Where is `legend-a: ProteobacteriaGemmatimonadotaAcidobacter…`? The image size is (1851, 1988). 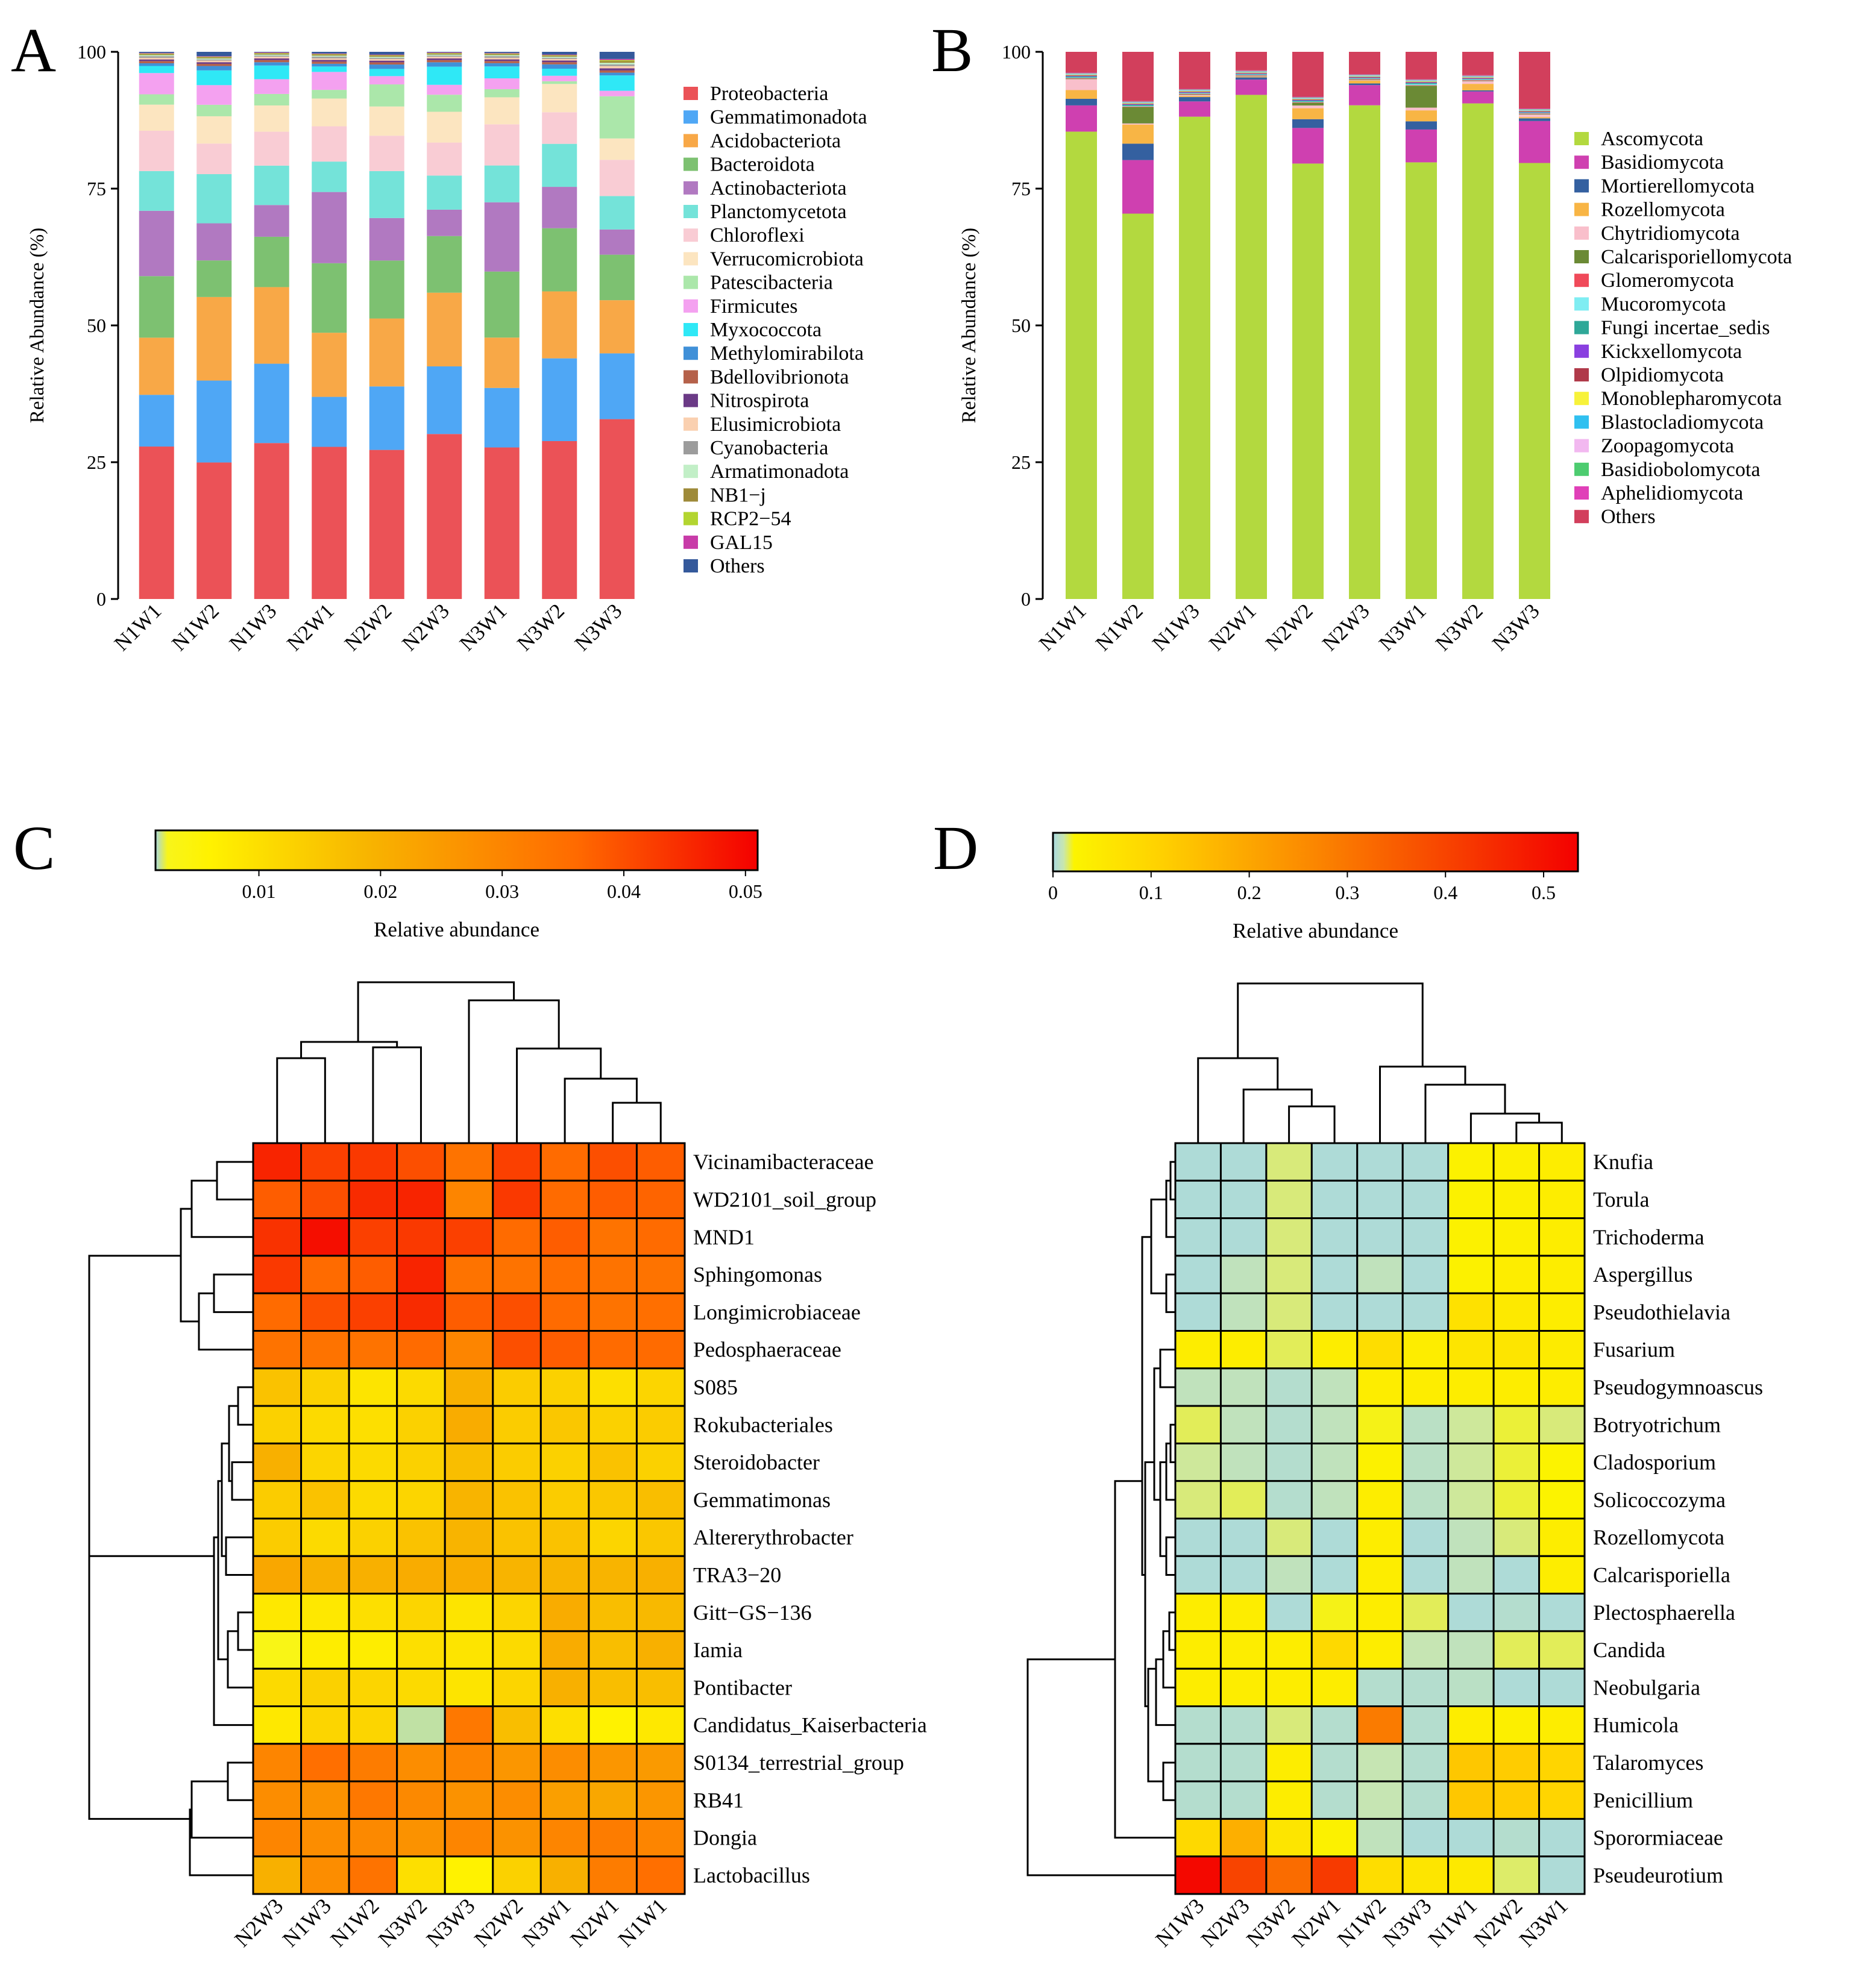 legend-a: ProteobacteriaGemmatimonadotaAcidobacter… is located at coordinates (775, 330).